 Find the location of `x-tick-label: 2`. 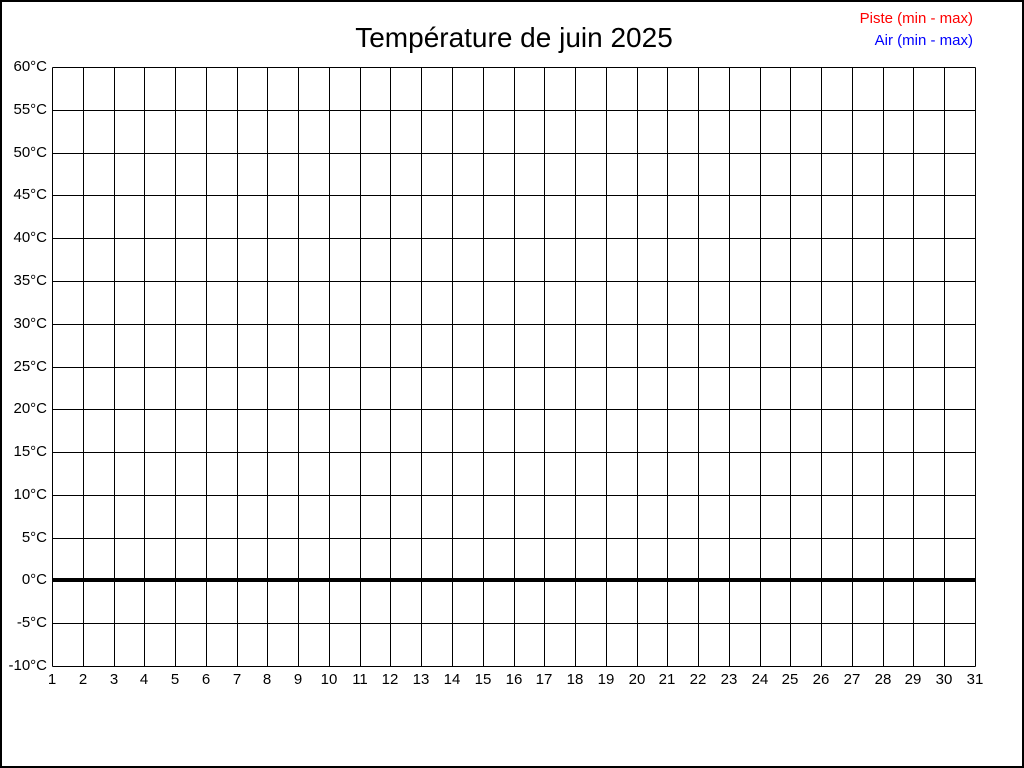

x-tick-label: 2 is located at coordinates (83, 679).